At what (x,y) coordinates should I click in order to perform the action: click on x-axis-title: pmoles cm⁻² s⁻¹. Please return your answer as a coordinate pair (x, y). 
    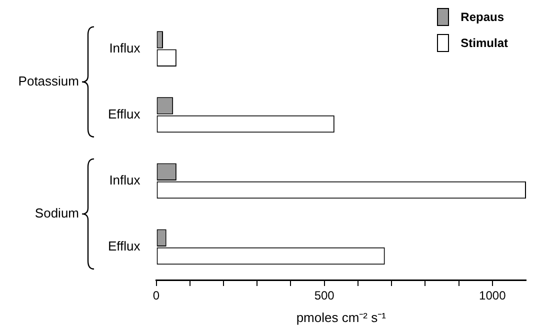
    Looking at the image, I should click on (341, 317).